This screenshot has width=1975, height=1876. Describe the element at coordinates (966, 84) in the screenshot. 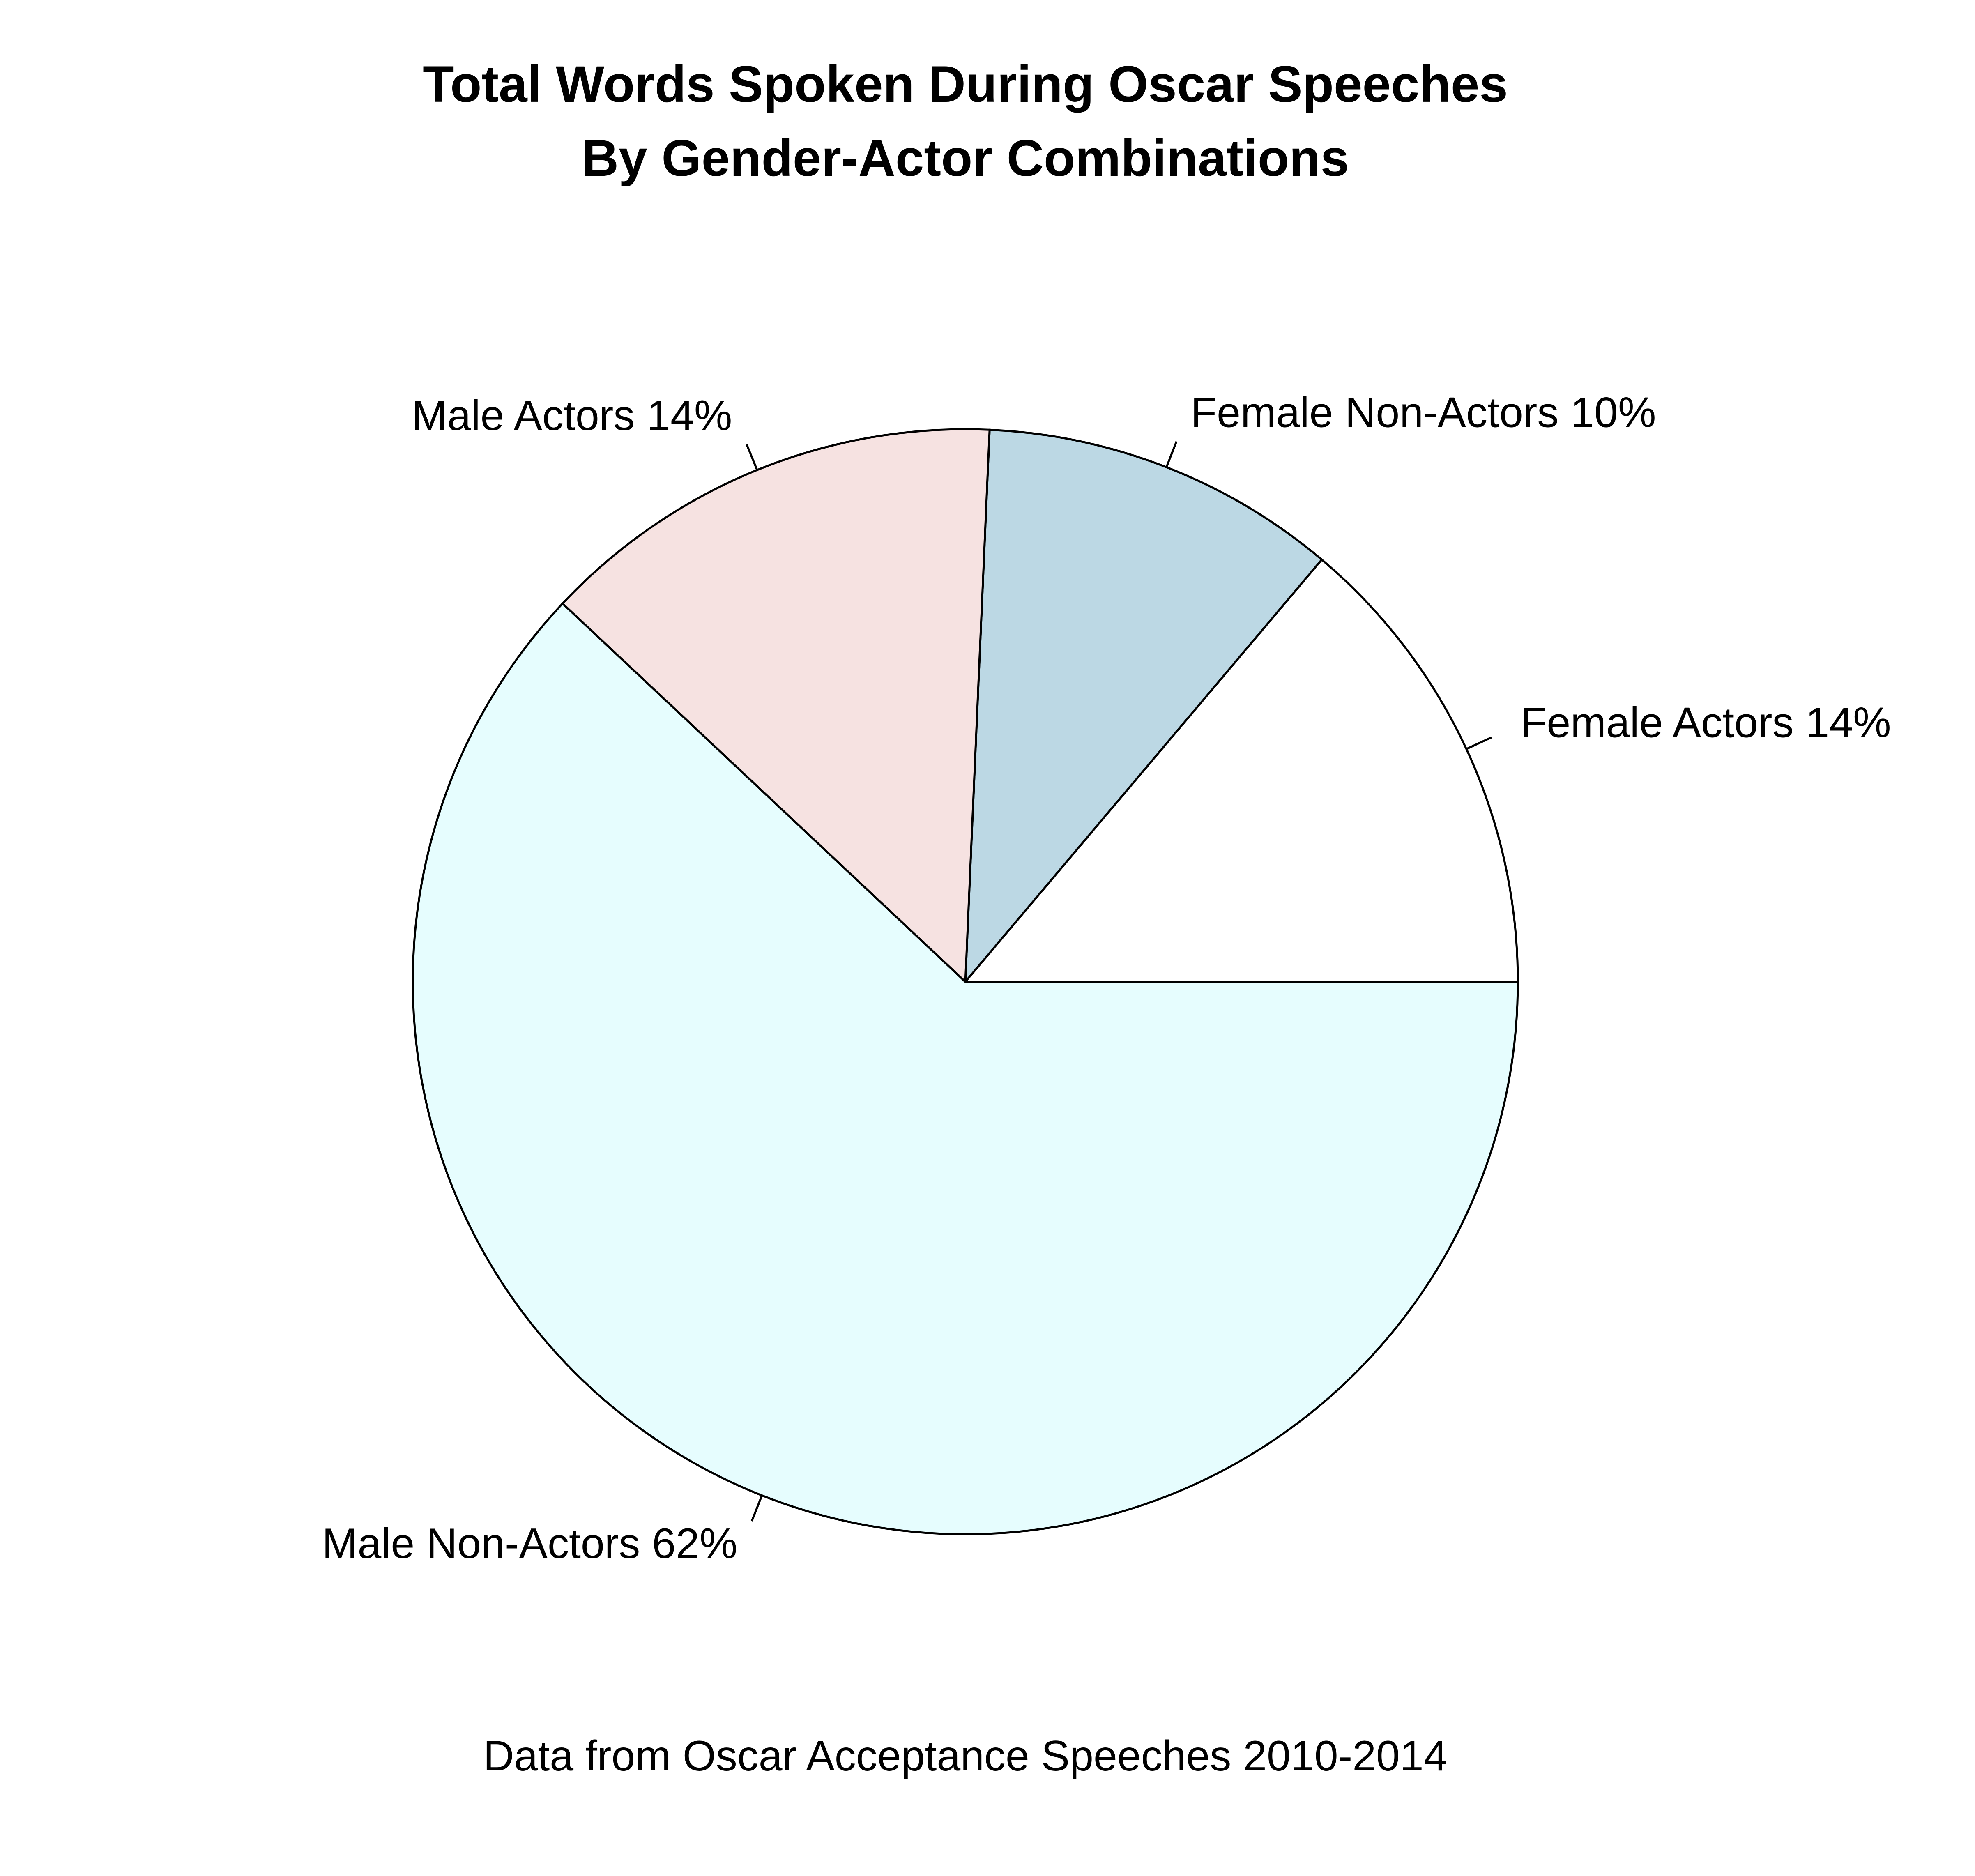

I see `chart-title: Total Words Spoken During Oscar Speeches` at that location.